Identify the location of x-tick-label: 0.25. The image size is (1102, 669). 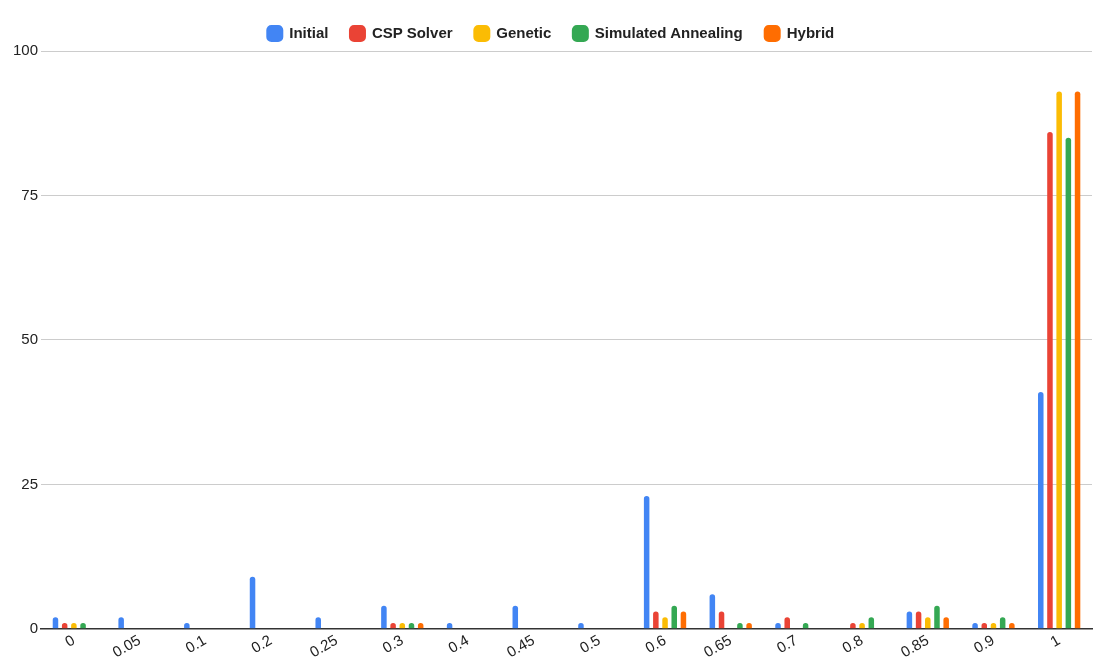
(323, 646).